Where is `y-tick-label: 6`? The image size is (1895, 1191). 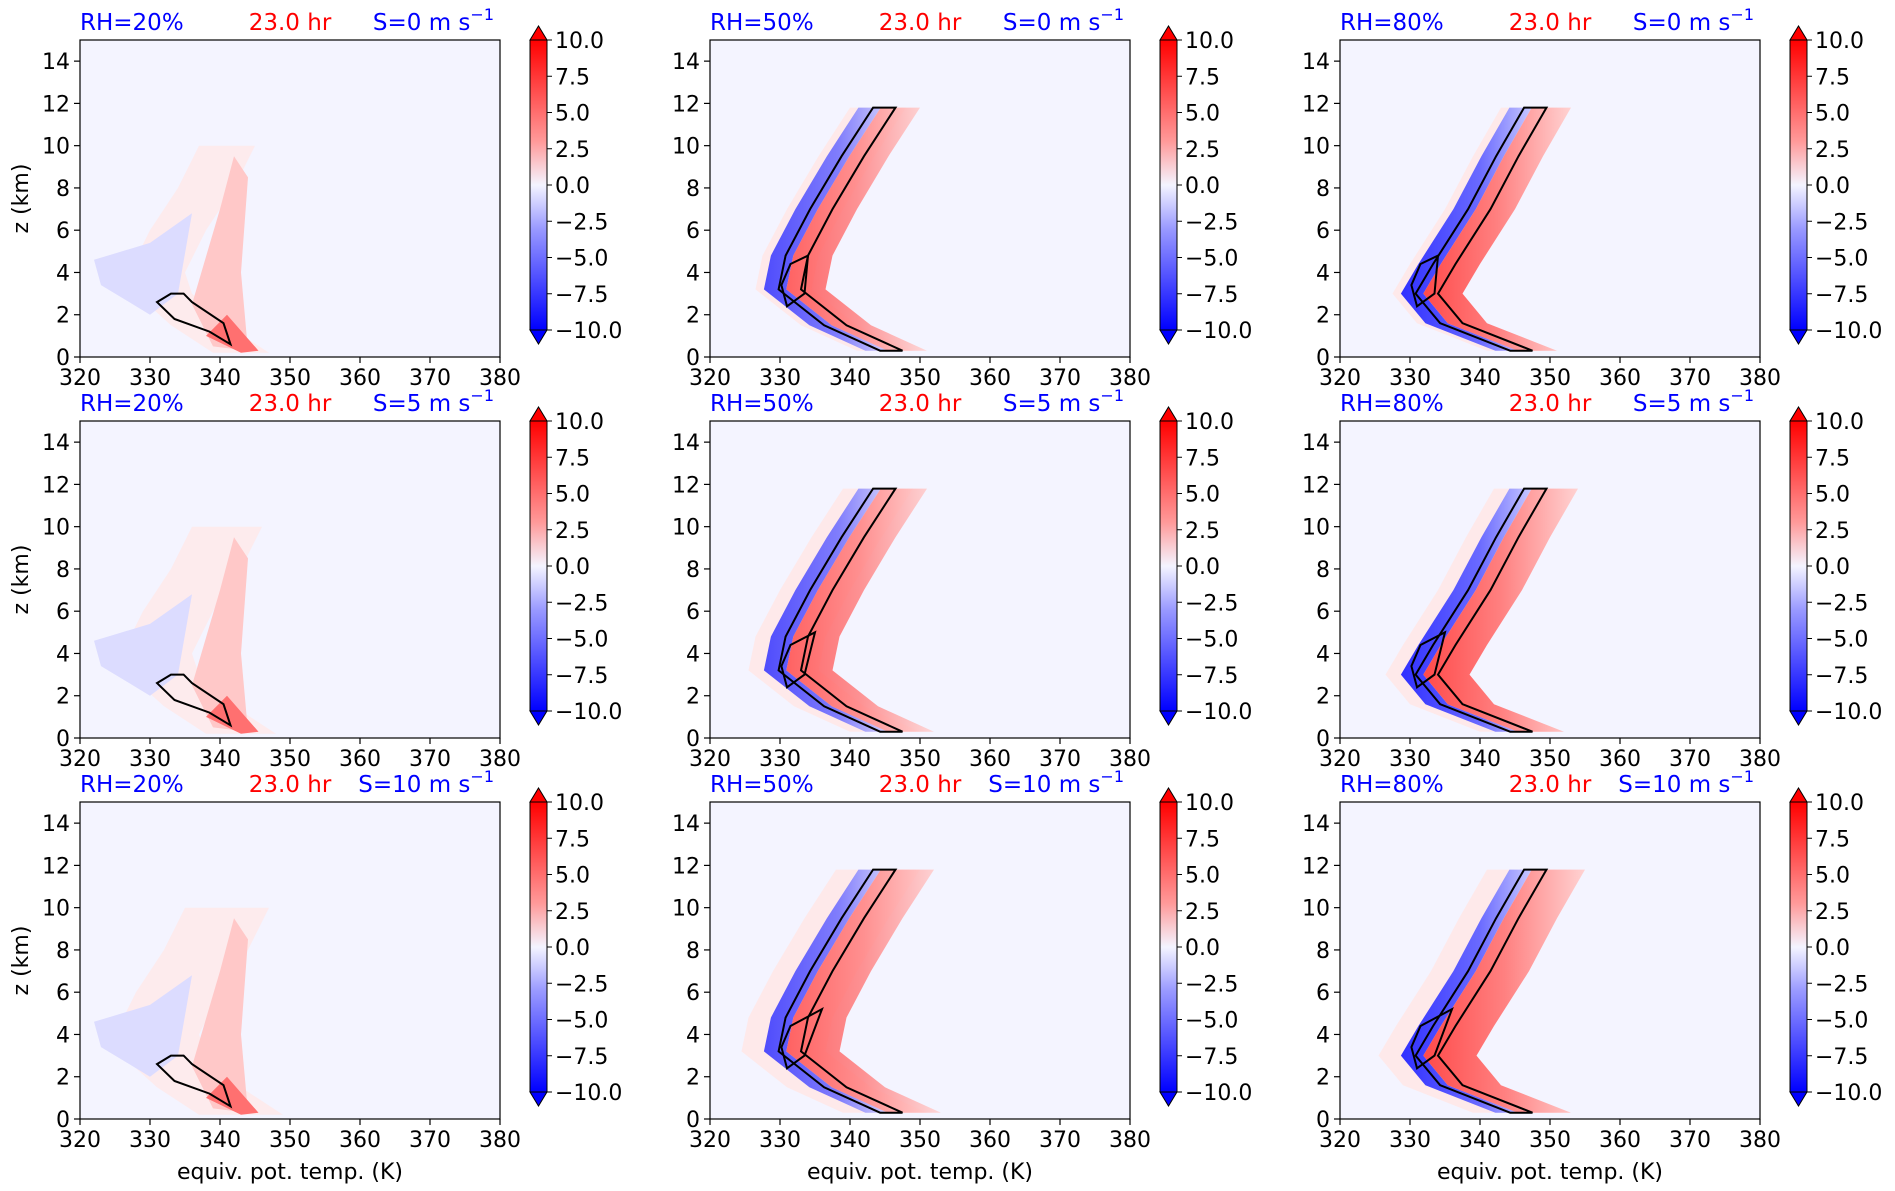 y-tick-label: 6 is located at coordinates (1323, 231).